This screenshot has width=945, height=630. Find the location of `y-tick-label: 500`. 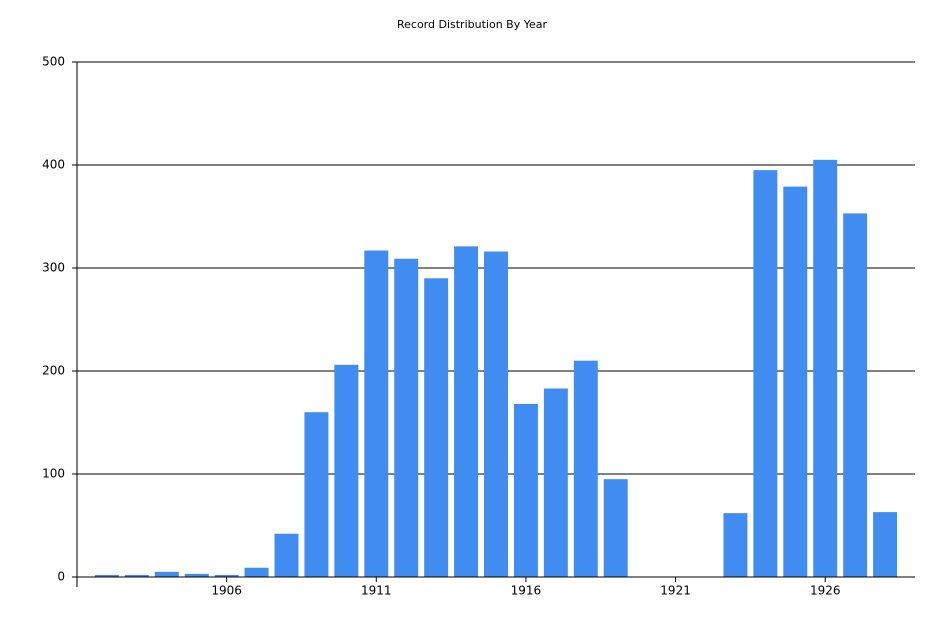

y-tick-label: 500 is located at coordinates (53, 62).